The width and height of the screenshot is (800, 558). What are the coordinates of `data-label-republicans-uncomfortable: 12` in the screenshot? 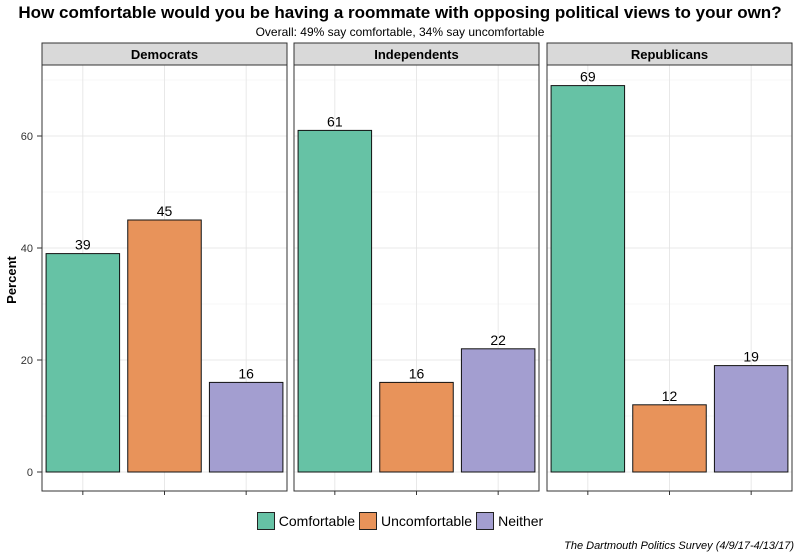 It's located at (670, 396).